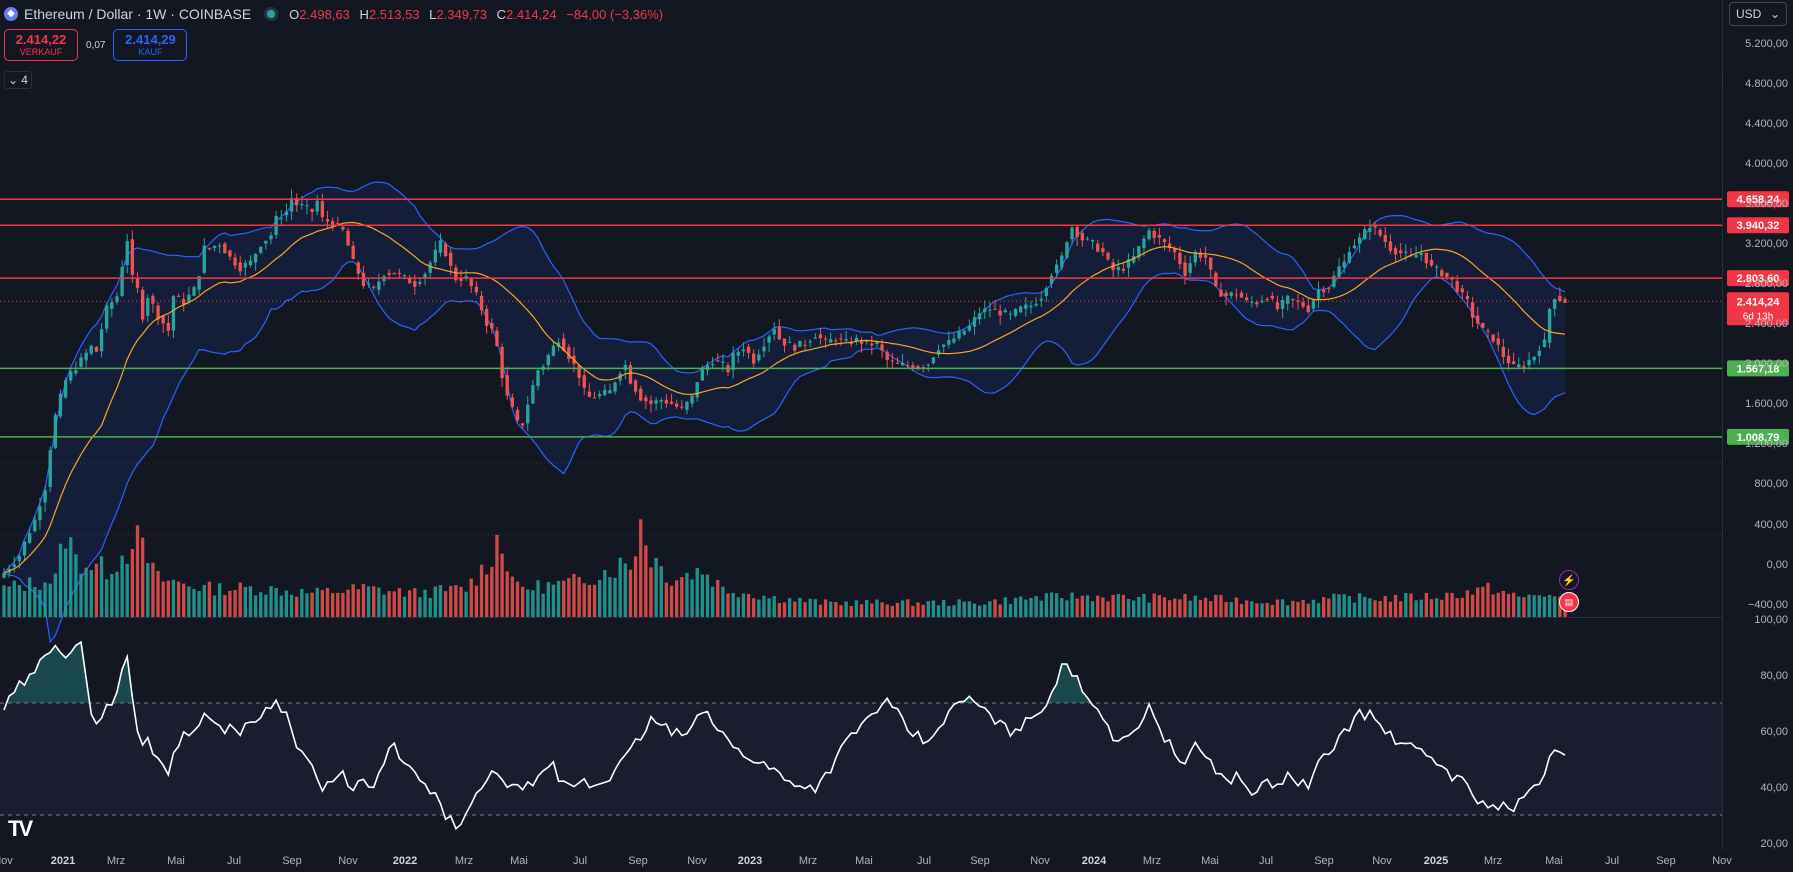 This screenshot has height=872, width=1793. What do you see at coordinates (1569, 580) in the screenshot?
I see `lightning-icon: ⚡` at bounding box center [1569, 580].